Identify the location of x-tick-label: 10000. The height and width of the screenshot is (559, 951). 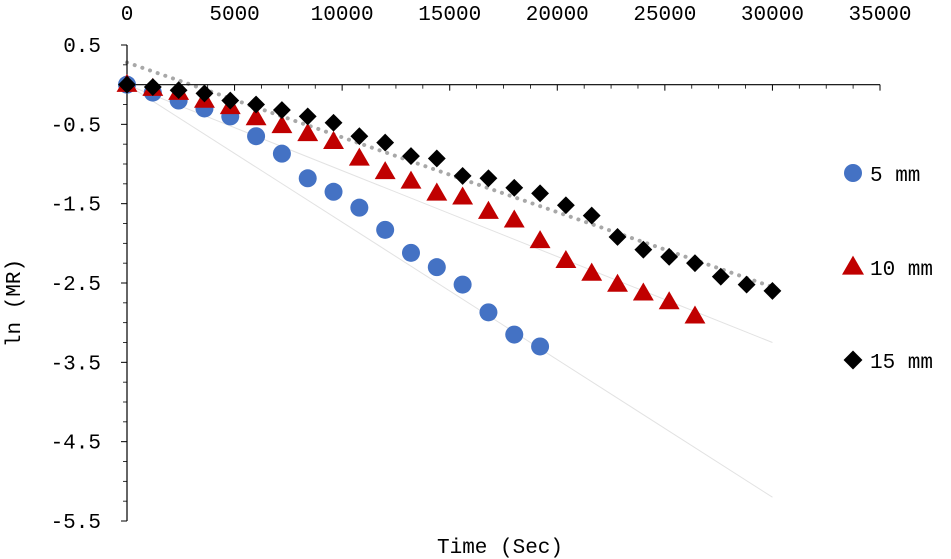
(342, 15).